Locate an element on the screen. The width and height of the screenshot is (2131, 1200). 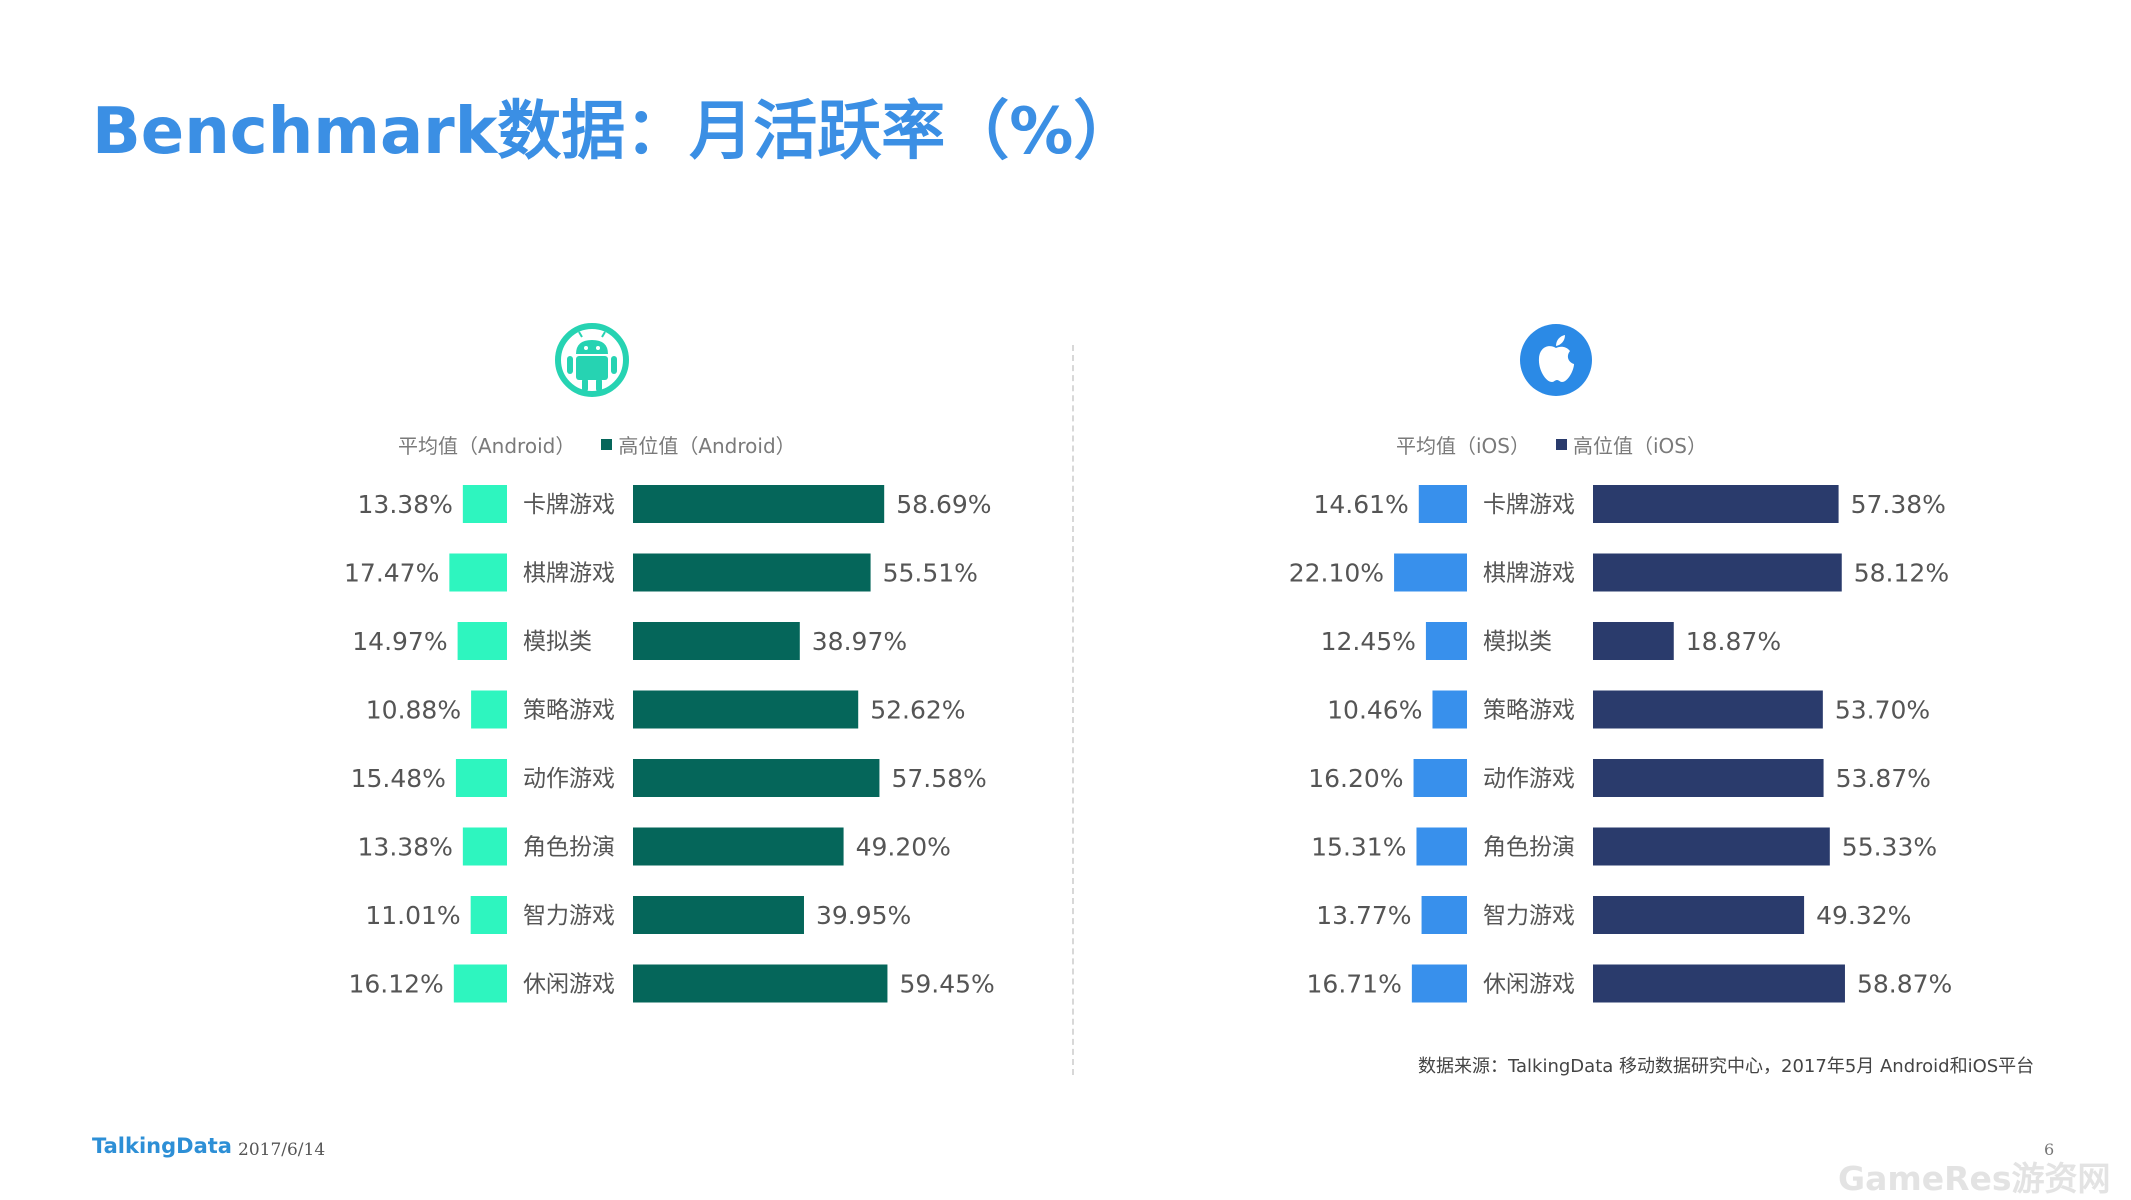
ios-category-label: 休闲游戏 is located at coordinates (1529, 985).